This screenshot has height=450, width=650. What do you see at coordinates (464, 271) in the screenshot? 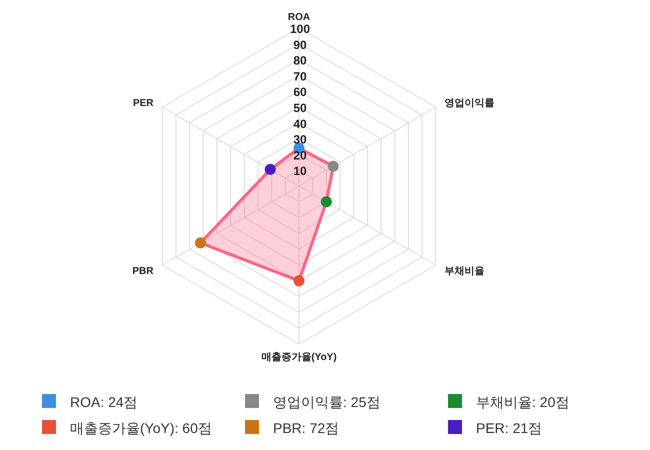
I see `spoke-label: 부채비율` at bounding box center [464, 271].